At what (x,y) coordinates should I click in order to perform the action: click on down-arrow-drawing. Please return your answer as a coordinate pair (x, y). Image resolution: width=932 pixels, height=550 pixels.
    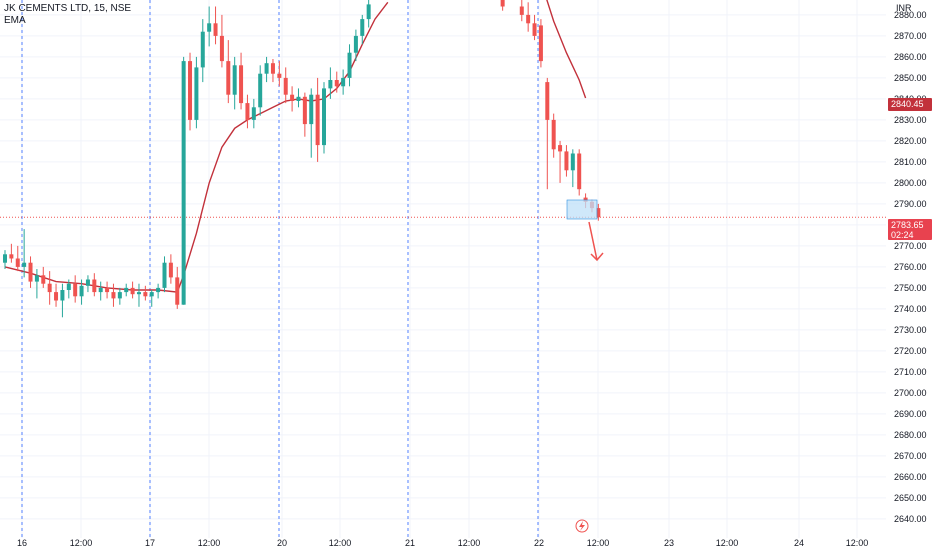
    Looking at the image, I should click on (596, 241).